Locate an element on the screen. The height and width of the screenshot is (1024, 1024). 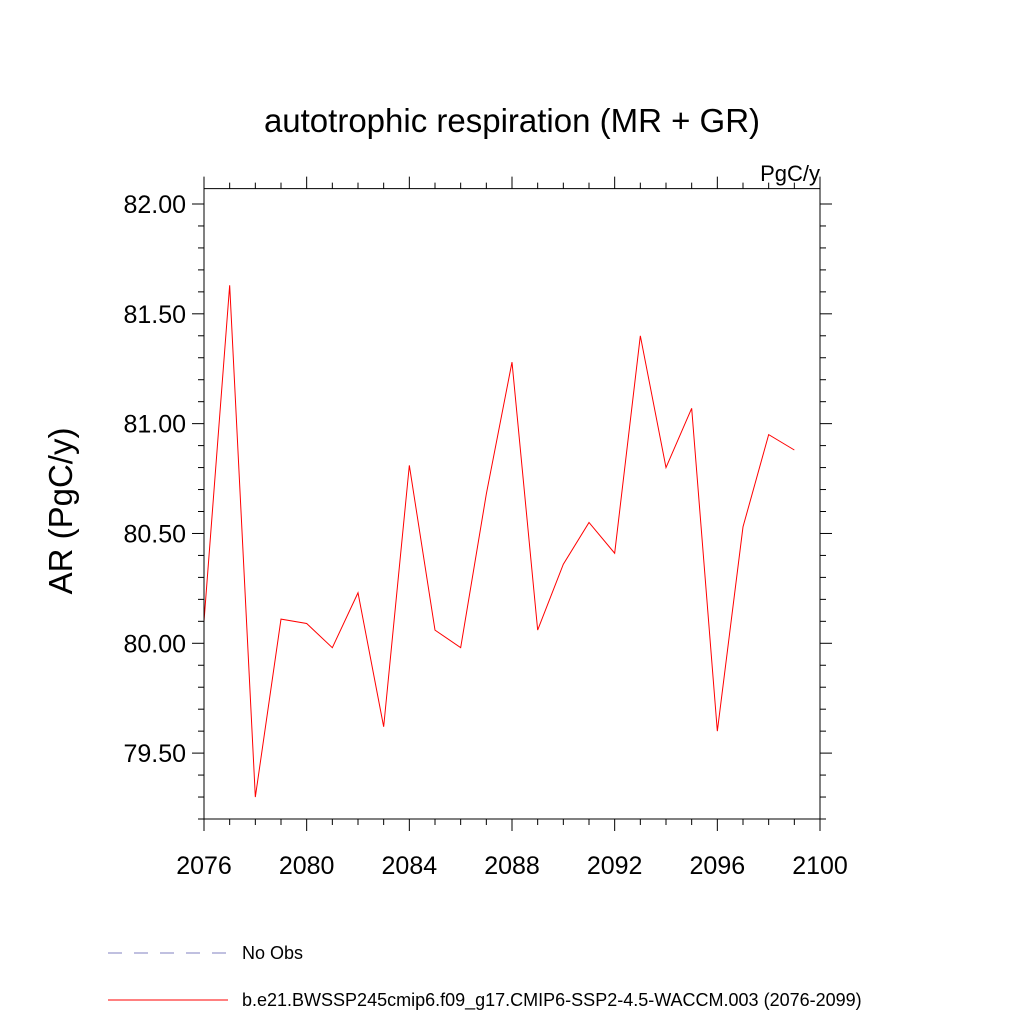
x-tick-label: 2088 is located at coordinates (512, 866).